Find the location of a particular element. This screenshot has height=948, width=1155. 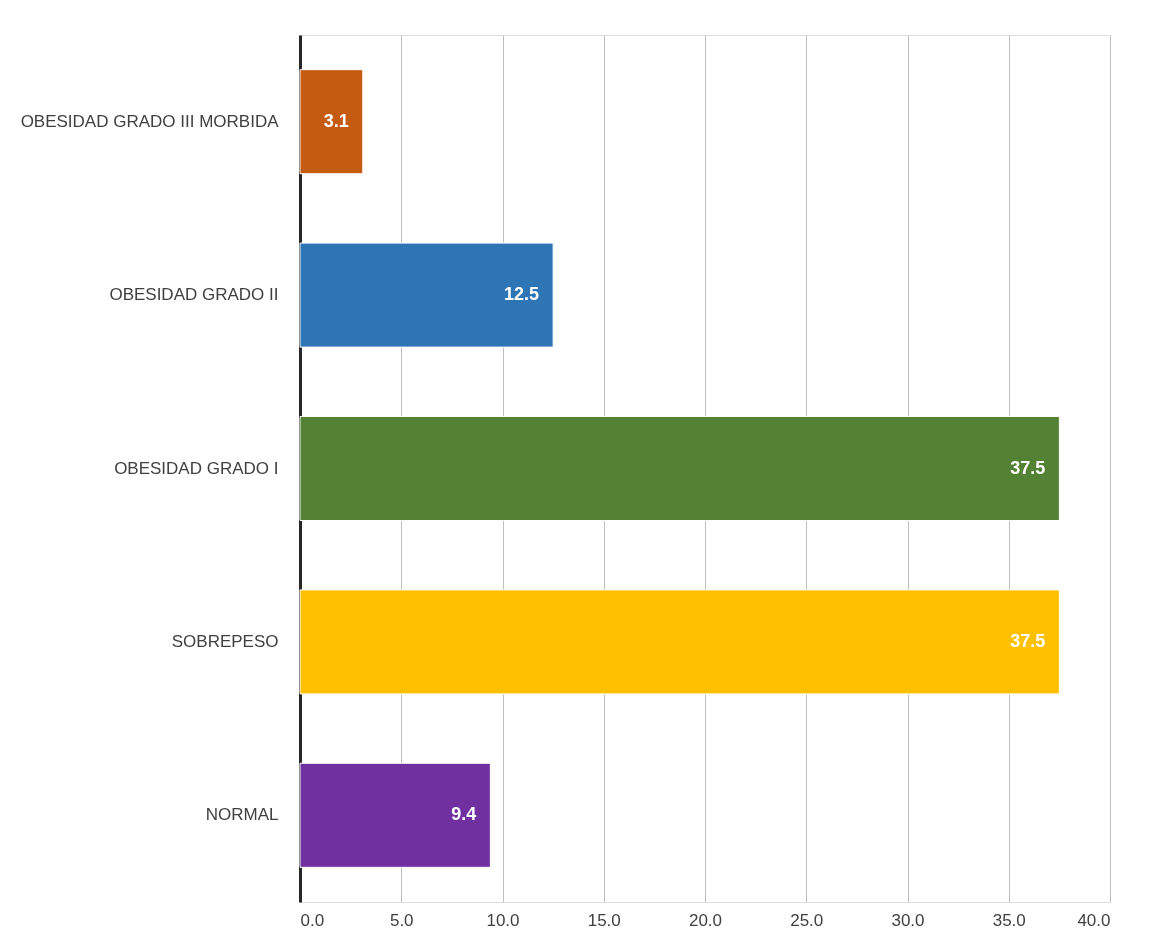

x-tick-label: 40.0 is located at coordinates (1094, 920).